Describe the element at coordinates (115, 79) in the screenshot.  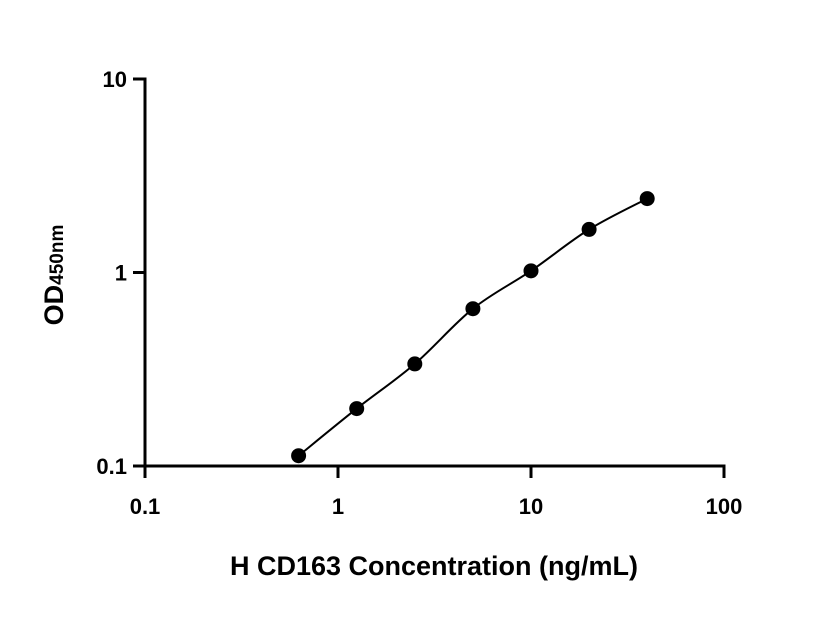
I see `y-tick-label: 10` at that location.